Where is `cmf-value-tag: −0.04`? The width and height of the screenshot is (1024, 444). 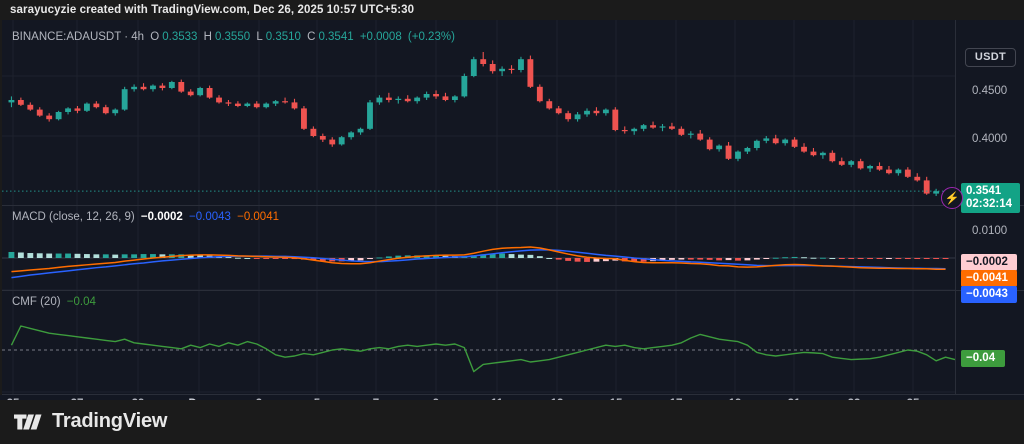 cmf-value-tag: −0.04 is located at coordinates (983, 358).